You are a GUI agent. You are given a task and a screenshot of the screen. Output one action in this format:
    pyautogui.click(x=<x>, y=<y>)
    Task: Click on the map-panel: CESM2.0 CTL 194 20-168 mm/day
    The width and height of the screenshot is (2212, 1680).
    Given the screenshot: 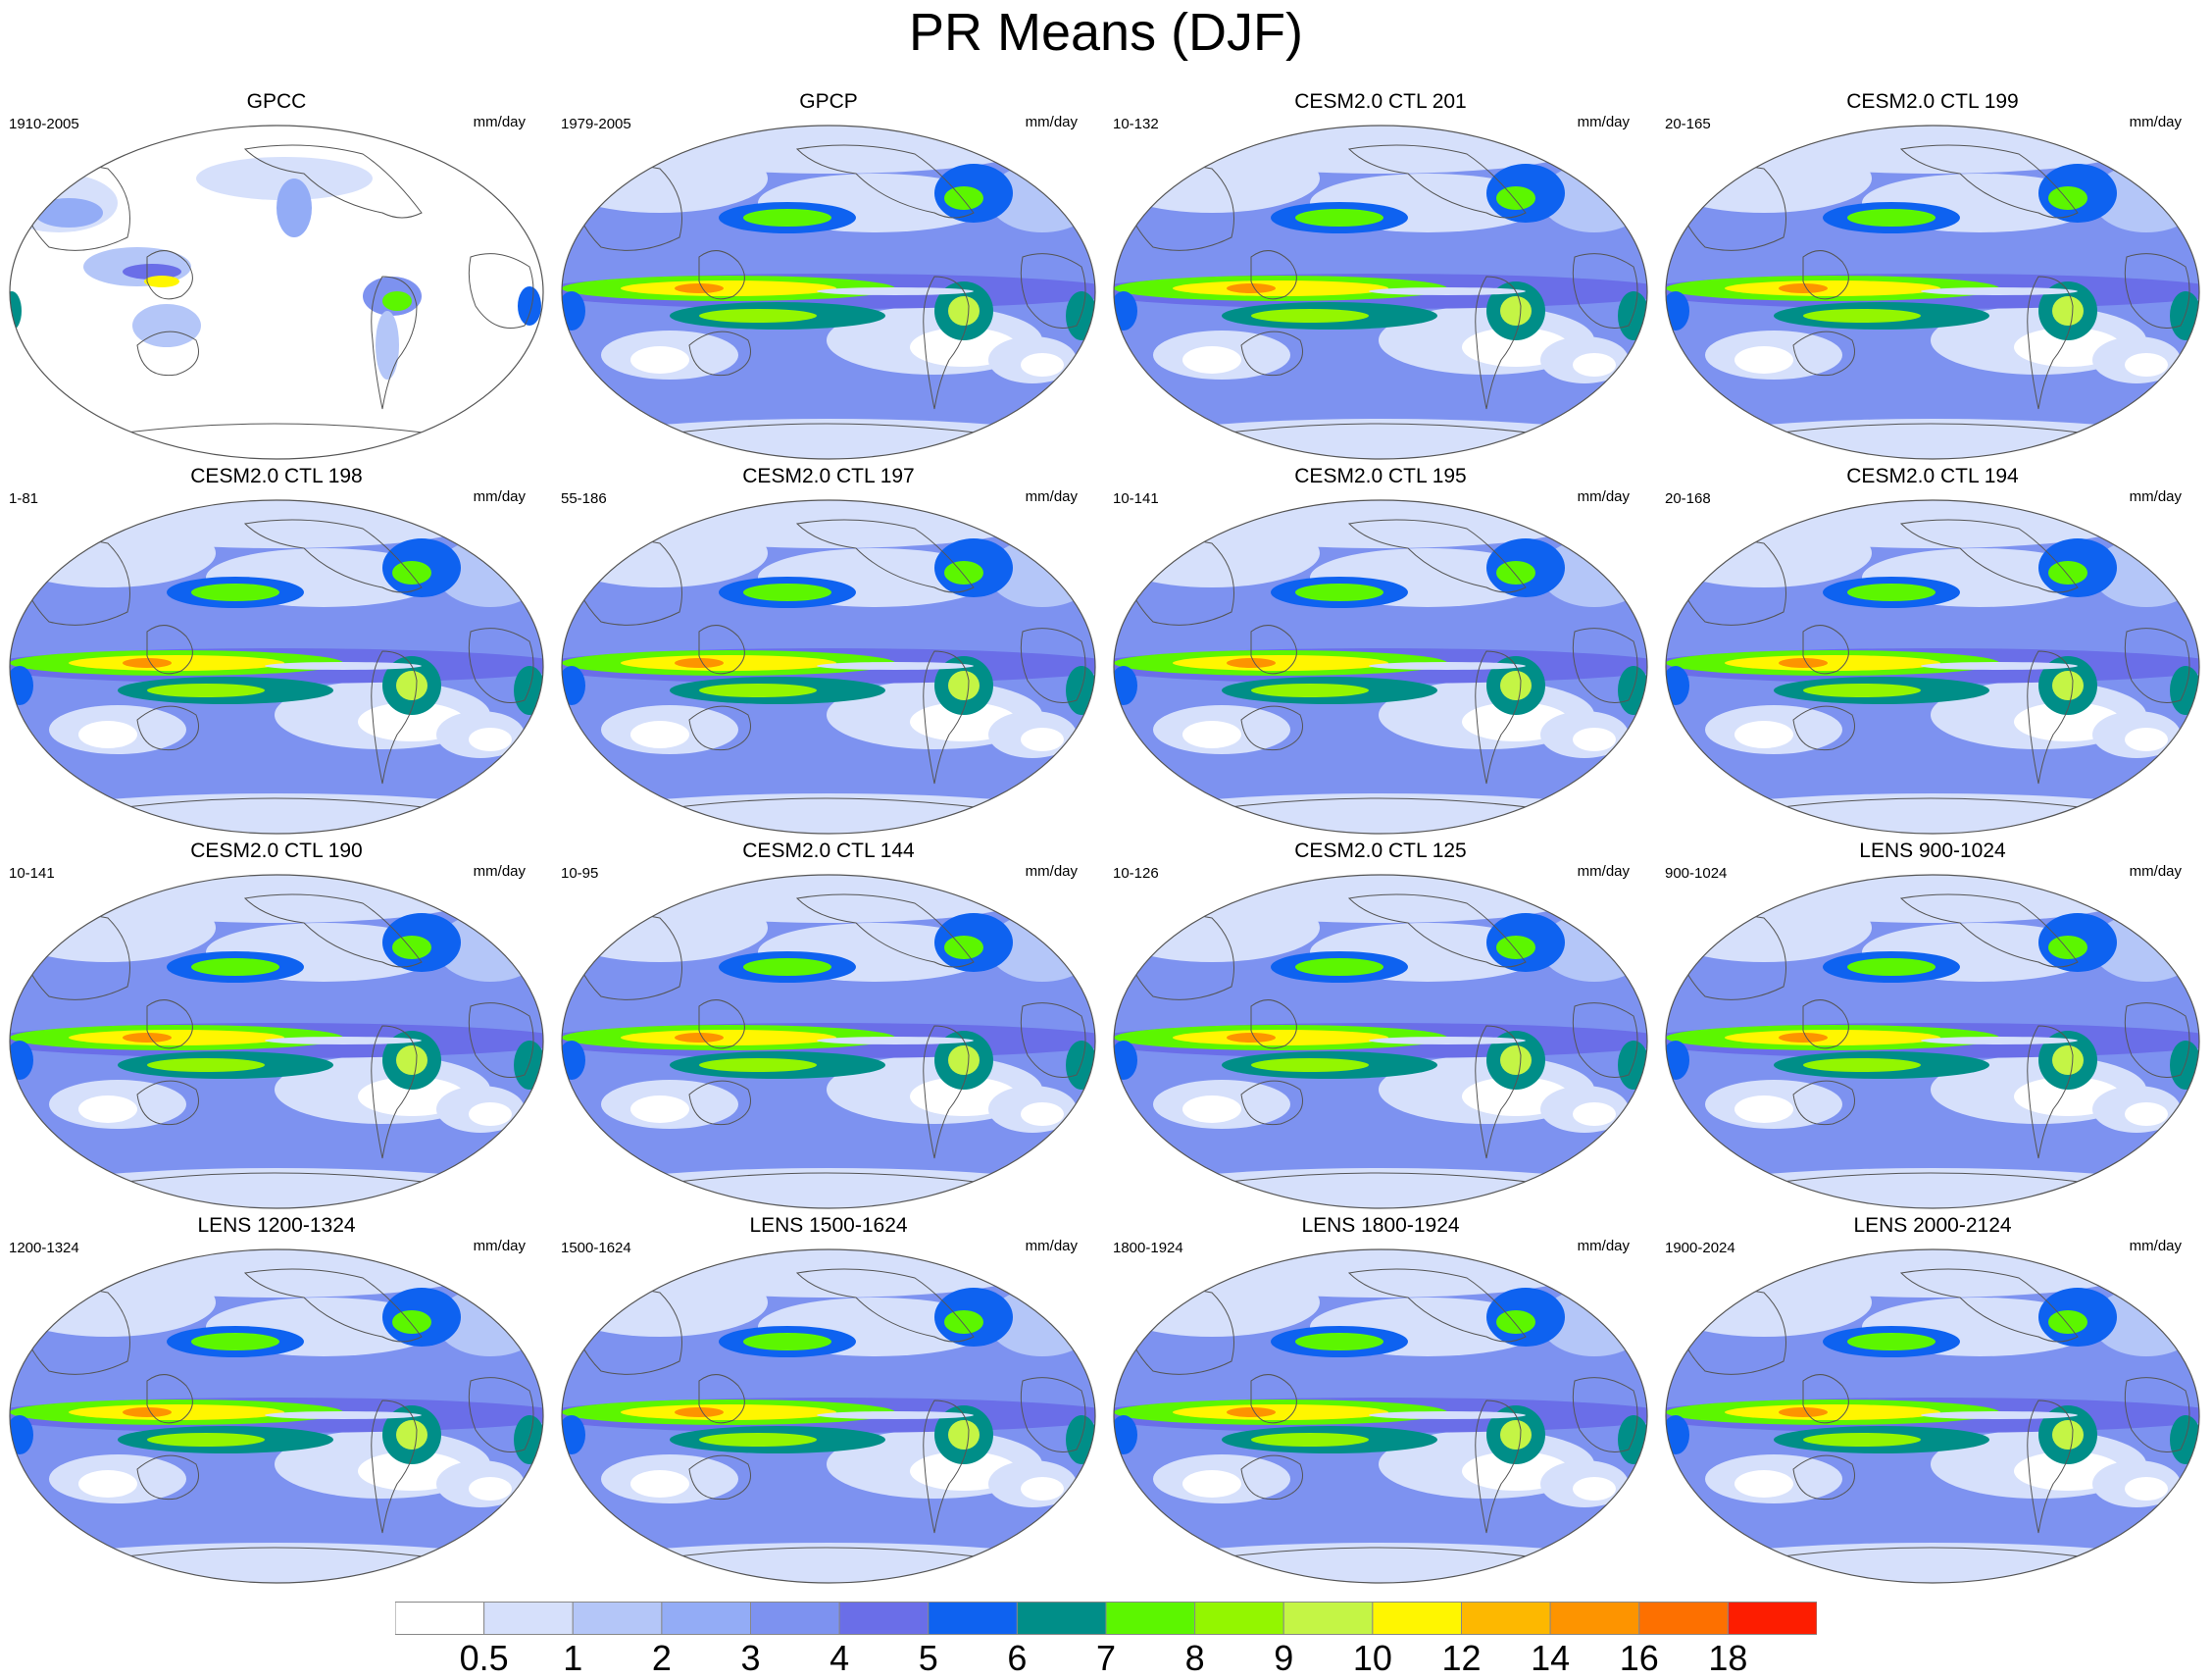 What is the action you would take?
    pyautogui.click(x=1933, y=652)
    